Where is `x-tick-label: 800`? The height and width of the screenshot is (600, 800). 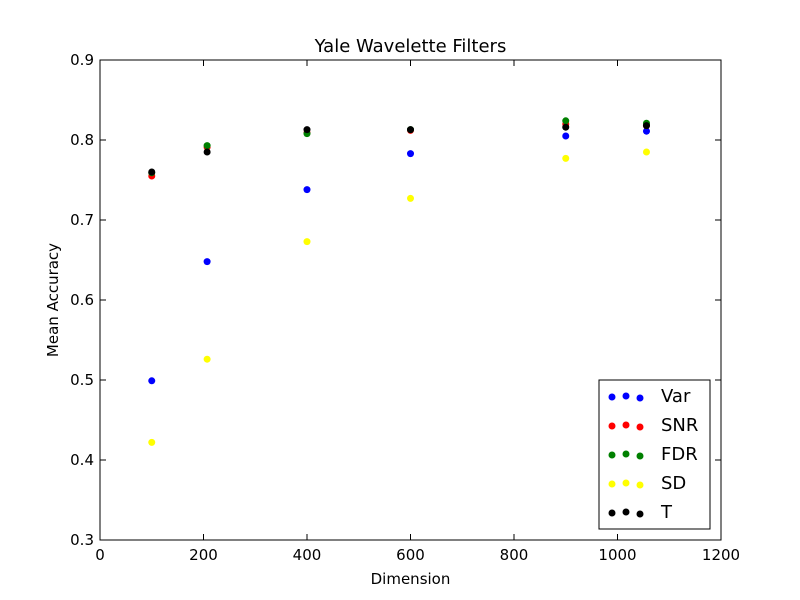
x-tick-label: 800 is located at coordinates (514, 555).